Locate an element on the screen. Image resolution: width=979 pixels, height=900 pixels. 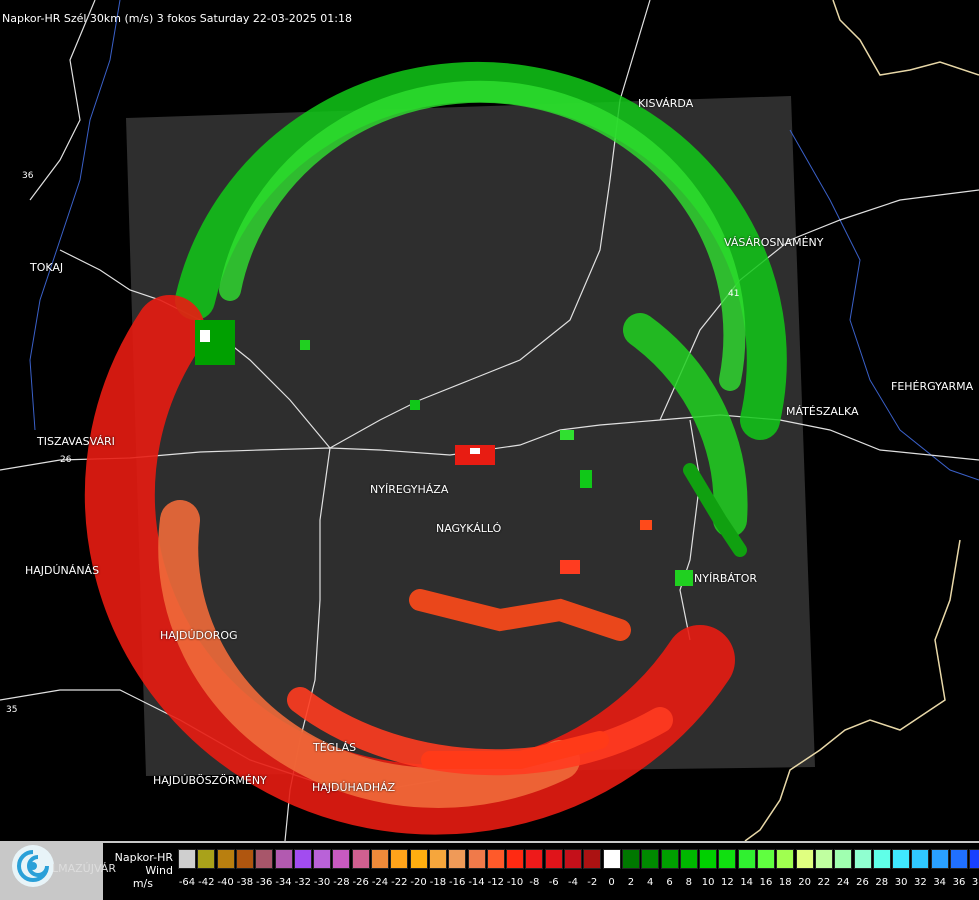
legend-tick-label: -34 is located at coordinates (283, 882).